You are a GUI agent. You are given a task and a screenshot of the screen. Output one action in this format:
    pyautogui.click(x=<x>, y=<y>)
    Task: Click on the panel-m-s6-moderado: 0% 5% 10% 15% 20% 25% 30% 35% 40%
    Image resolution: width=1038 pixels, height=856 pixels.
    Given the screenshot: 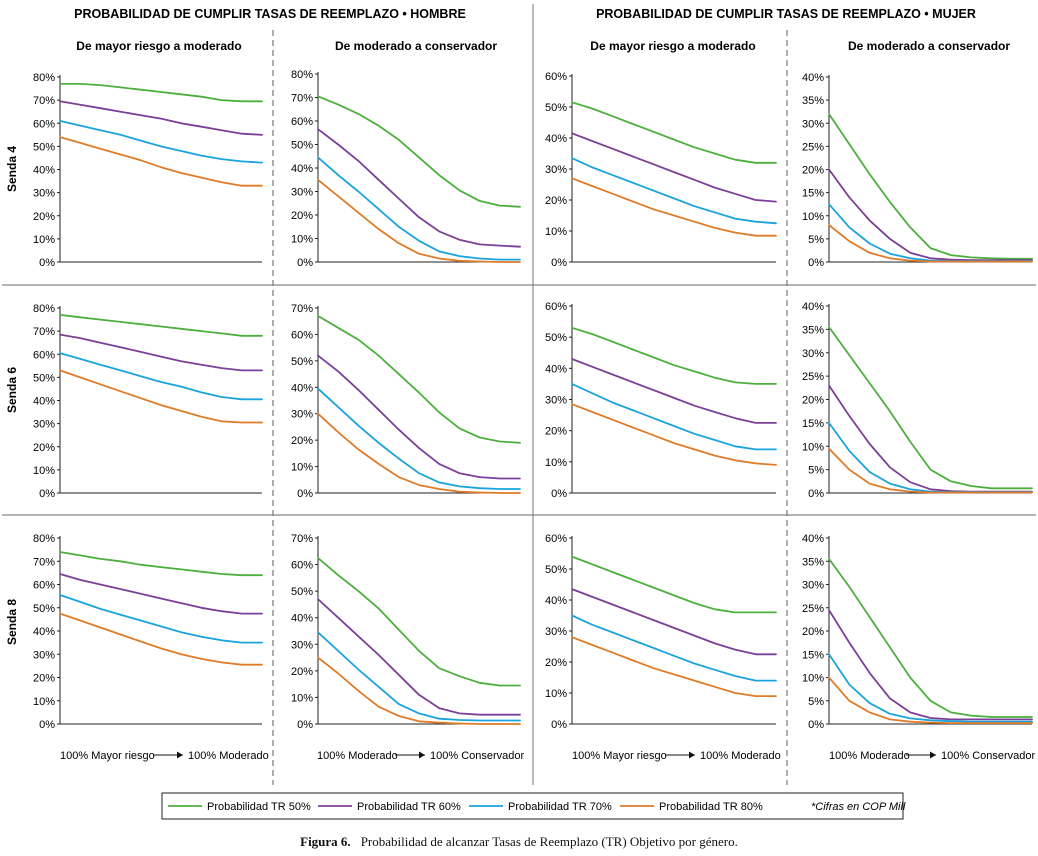 What is the action you would take?
    pyautogui.click(x=917, y=400)
    